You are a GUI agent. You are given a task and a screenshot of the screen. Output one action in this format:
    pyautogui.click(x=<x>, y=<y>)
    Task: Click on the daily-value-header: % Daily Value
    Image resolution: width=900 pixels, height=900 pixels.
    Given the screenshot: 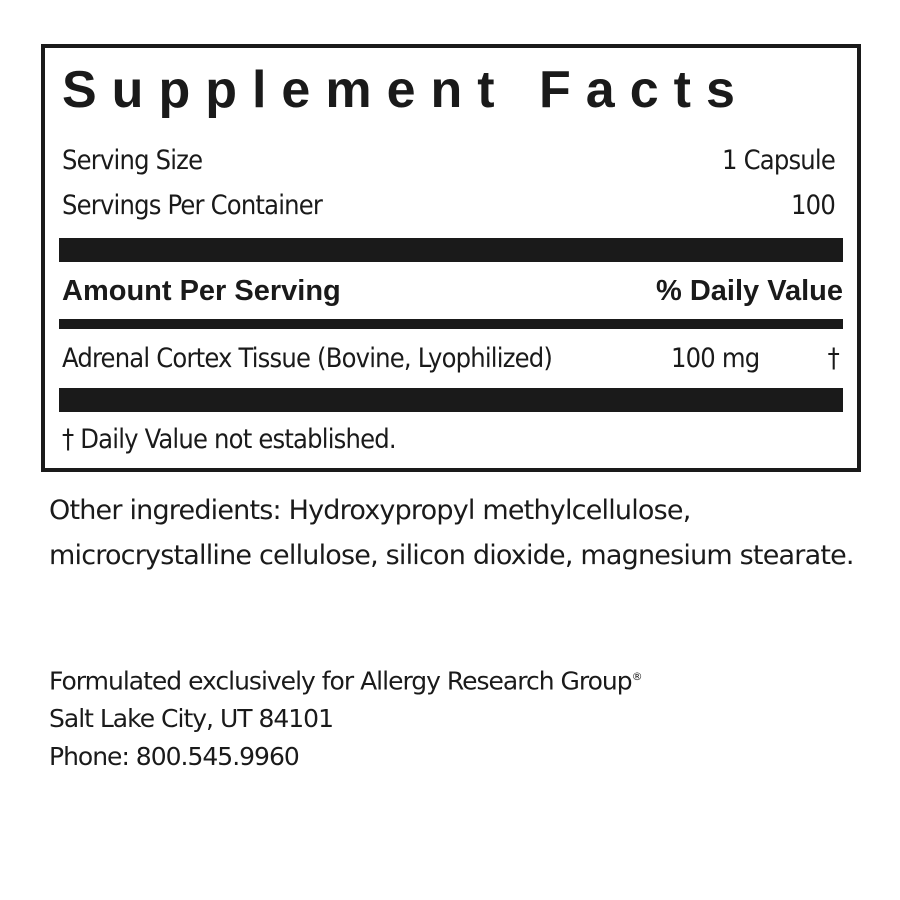 What is the action you would take?
    pyautogui.click(x=749, y=291)
    